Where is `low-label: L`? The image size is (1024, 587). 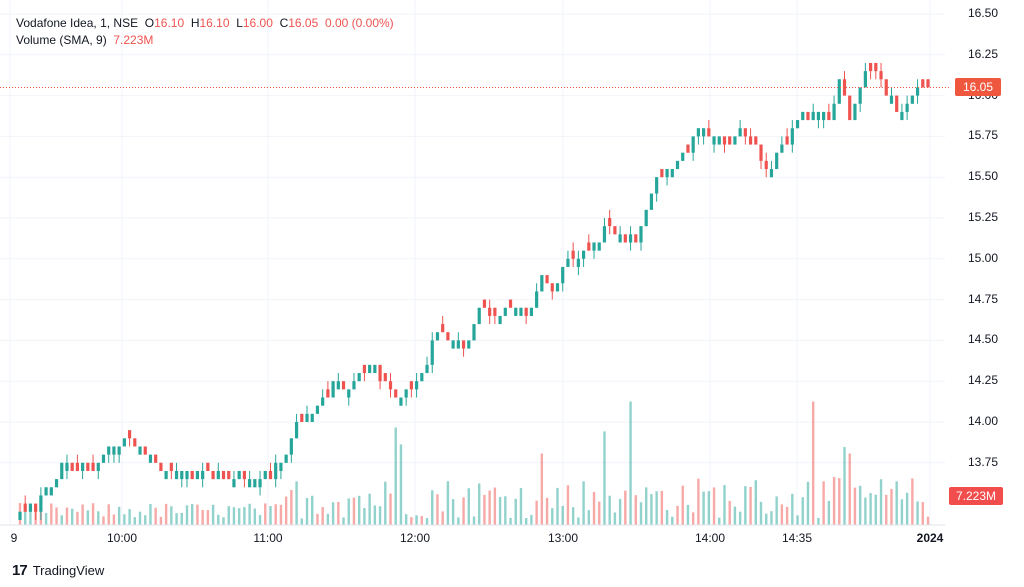
low-label: L is located at coordinates (239, 23).